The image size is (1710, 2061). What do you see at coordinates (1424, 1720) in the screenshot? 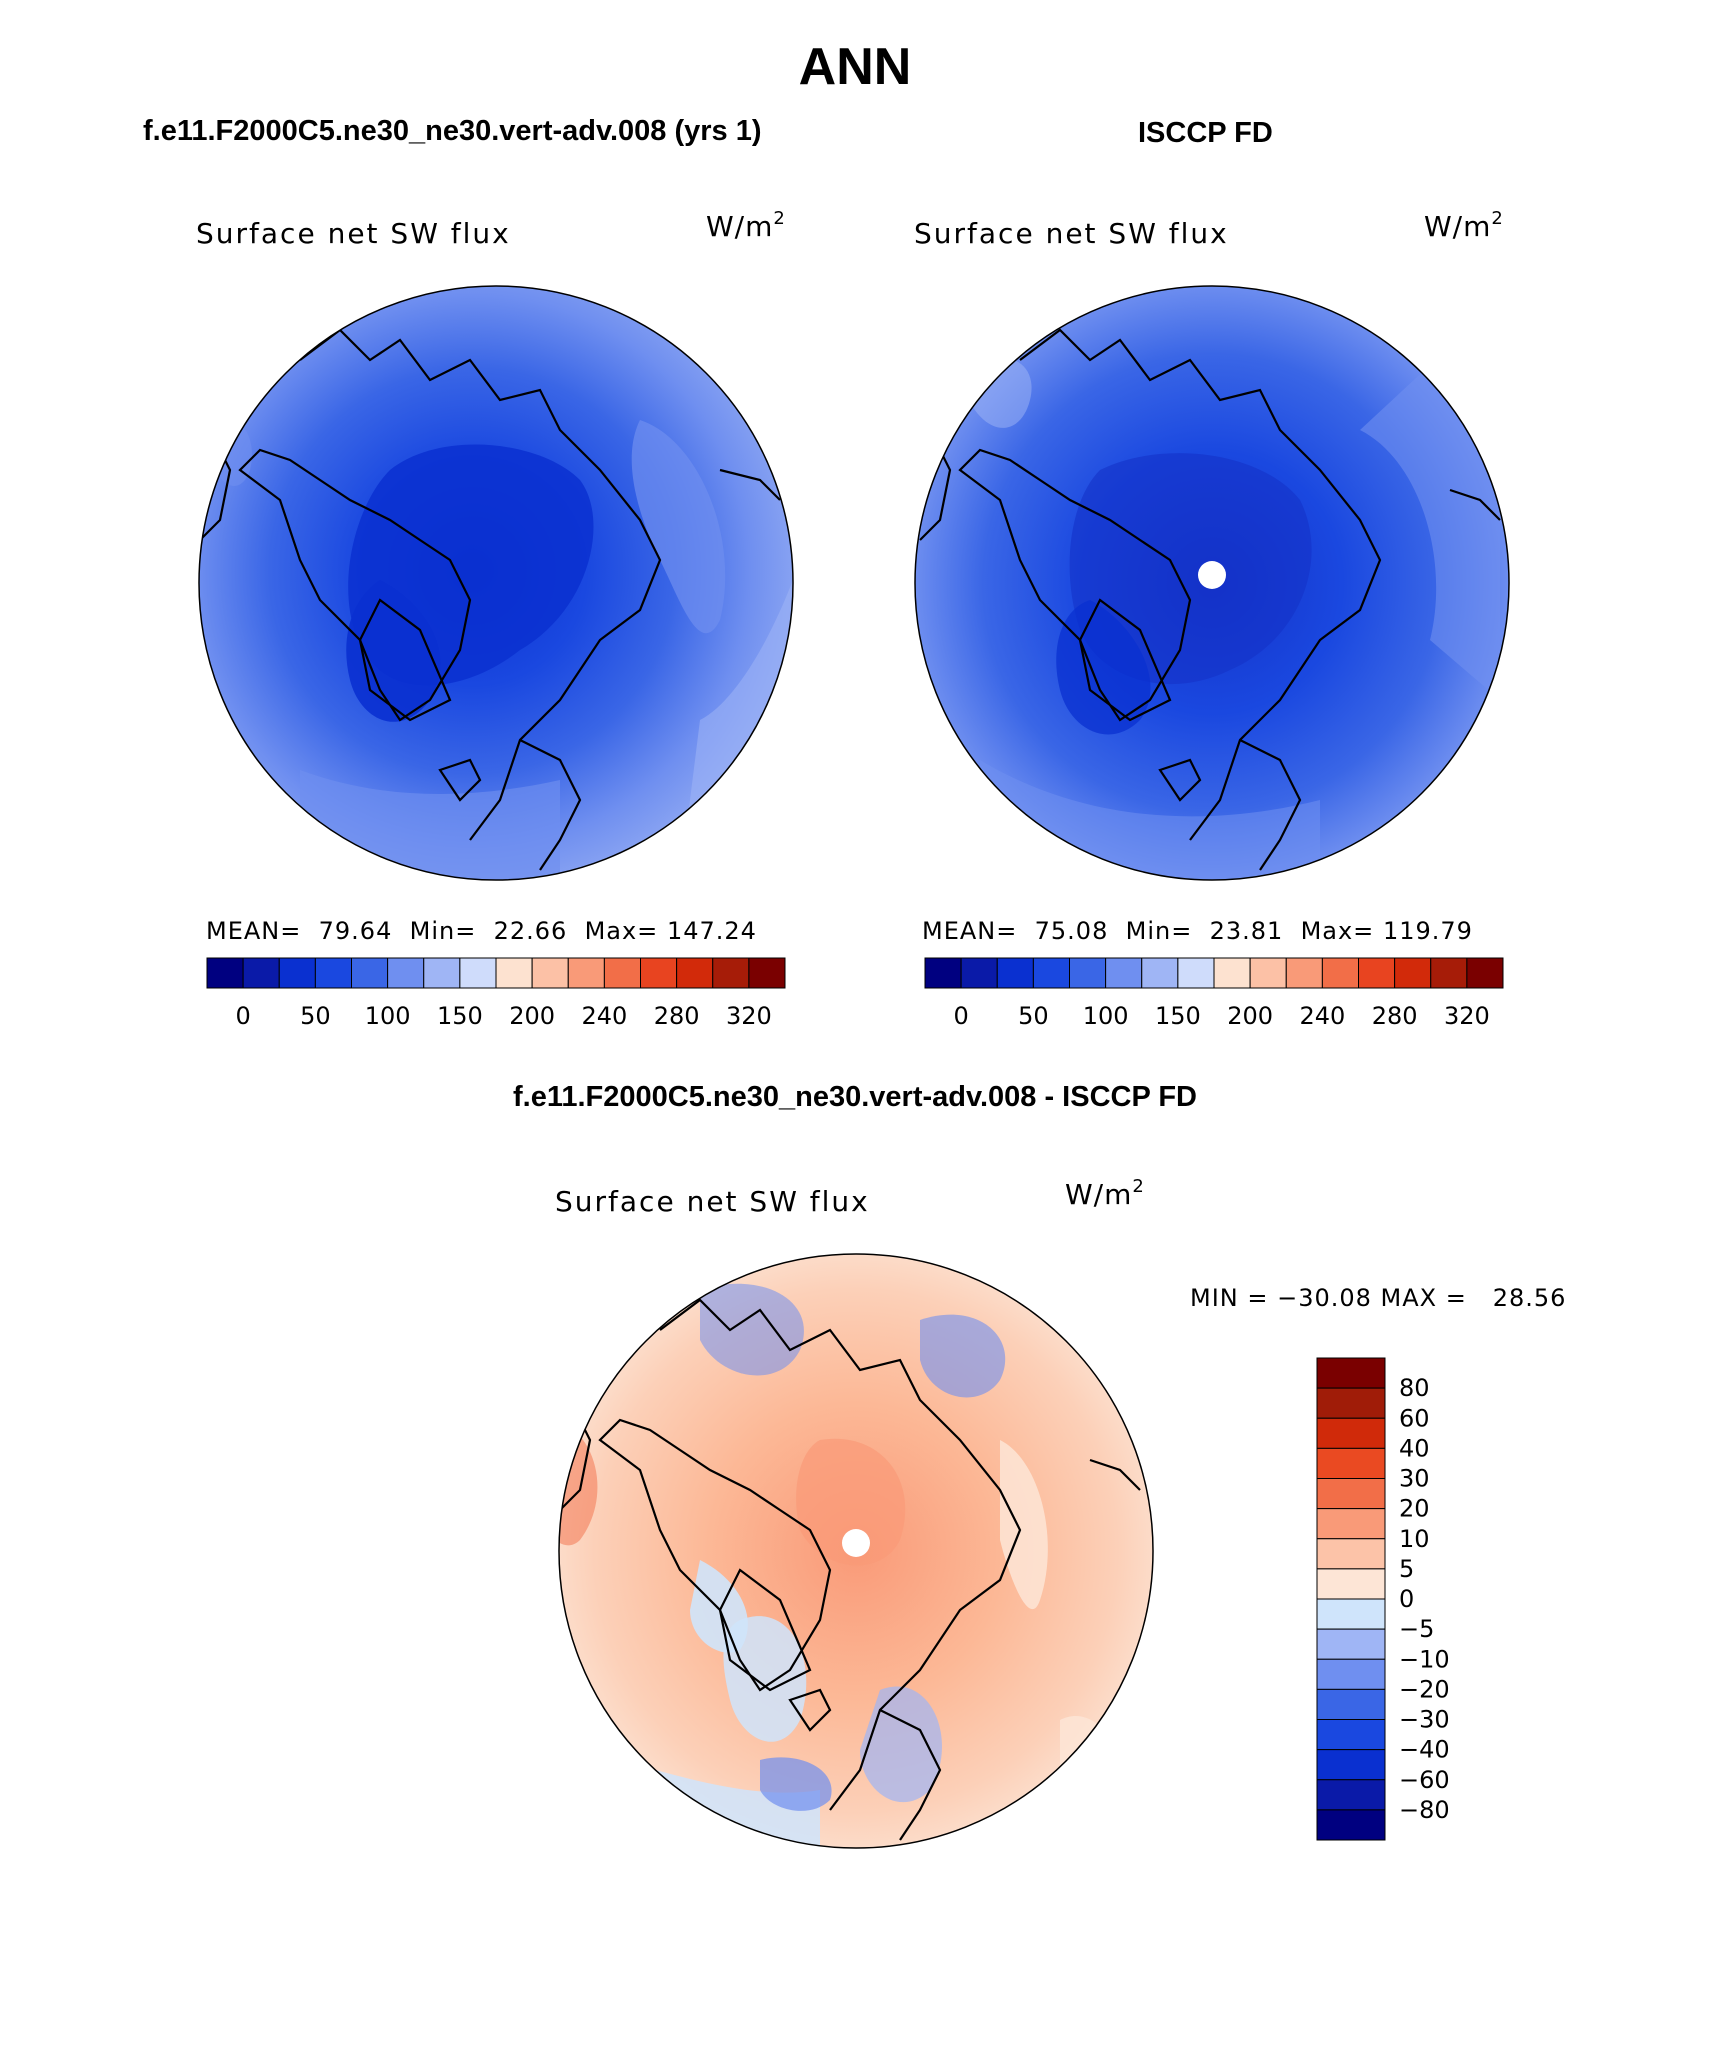
I see `colorbar-tick-label: −30` at bounding box center [1424, 1720].